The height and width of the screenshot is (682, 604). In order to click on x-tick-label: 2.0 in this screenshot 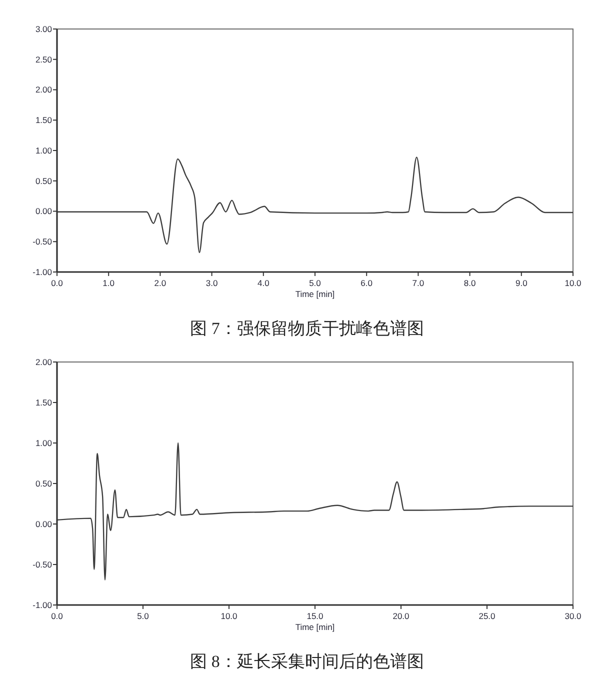, I will do `click(160, 283)`.